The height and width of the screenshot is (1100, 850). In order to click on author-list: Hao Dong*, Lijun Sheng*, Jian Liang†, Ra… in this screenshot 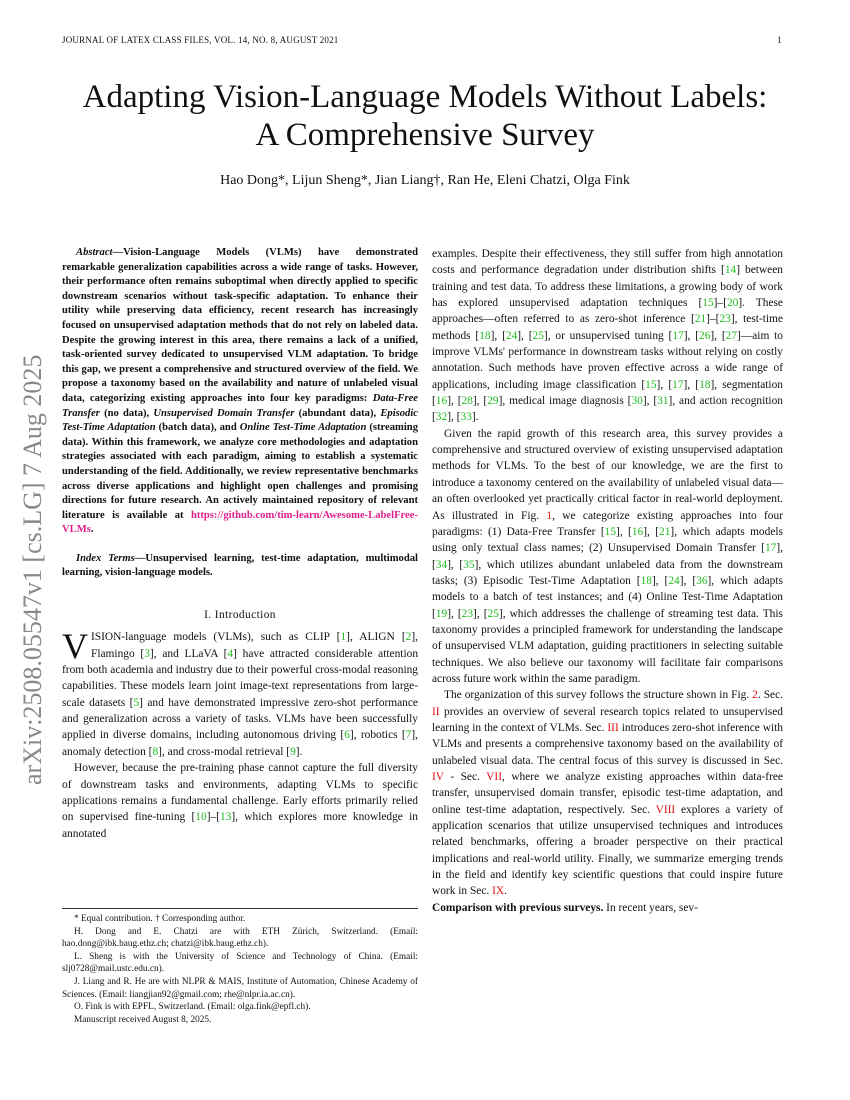, I will do `click(425, 180)`.